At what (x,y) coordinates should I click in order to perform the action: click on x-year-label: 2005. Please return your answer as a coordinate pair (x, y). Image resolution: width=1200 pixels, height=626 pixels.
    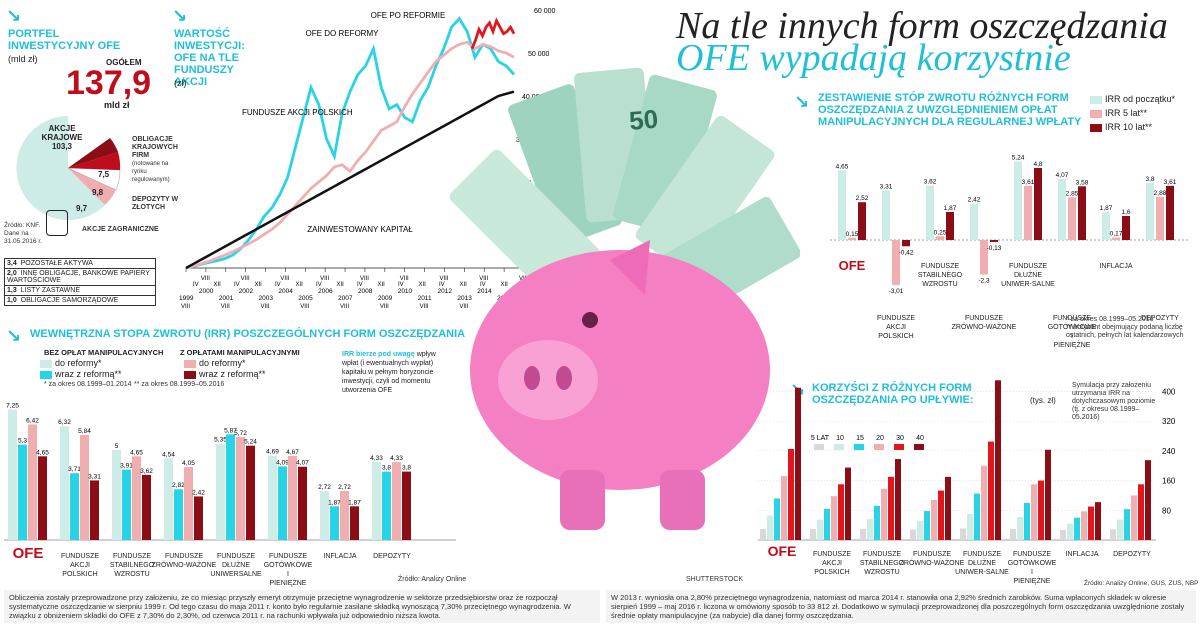
    Looking at the image, I should click on (305, 298).